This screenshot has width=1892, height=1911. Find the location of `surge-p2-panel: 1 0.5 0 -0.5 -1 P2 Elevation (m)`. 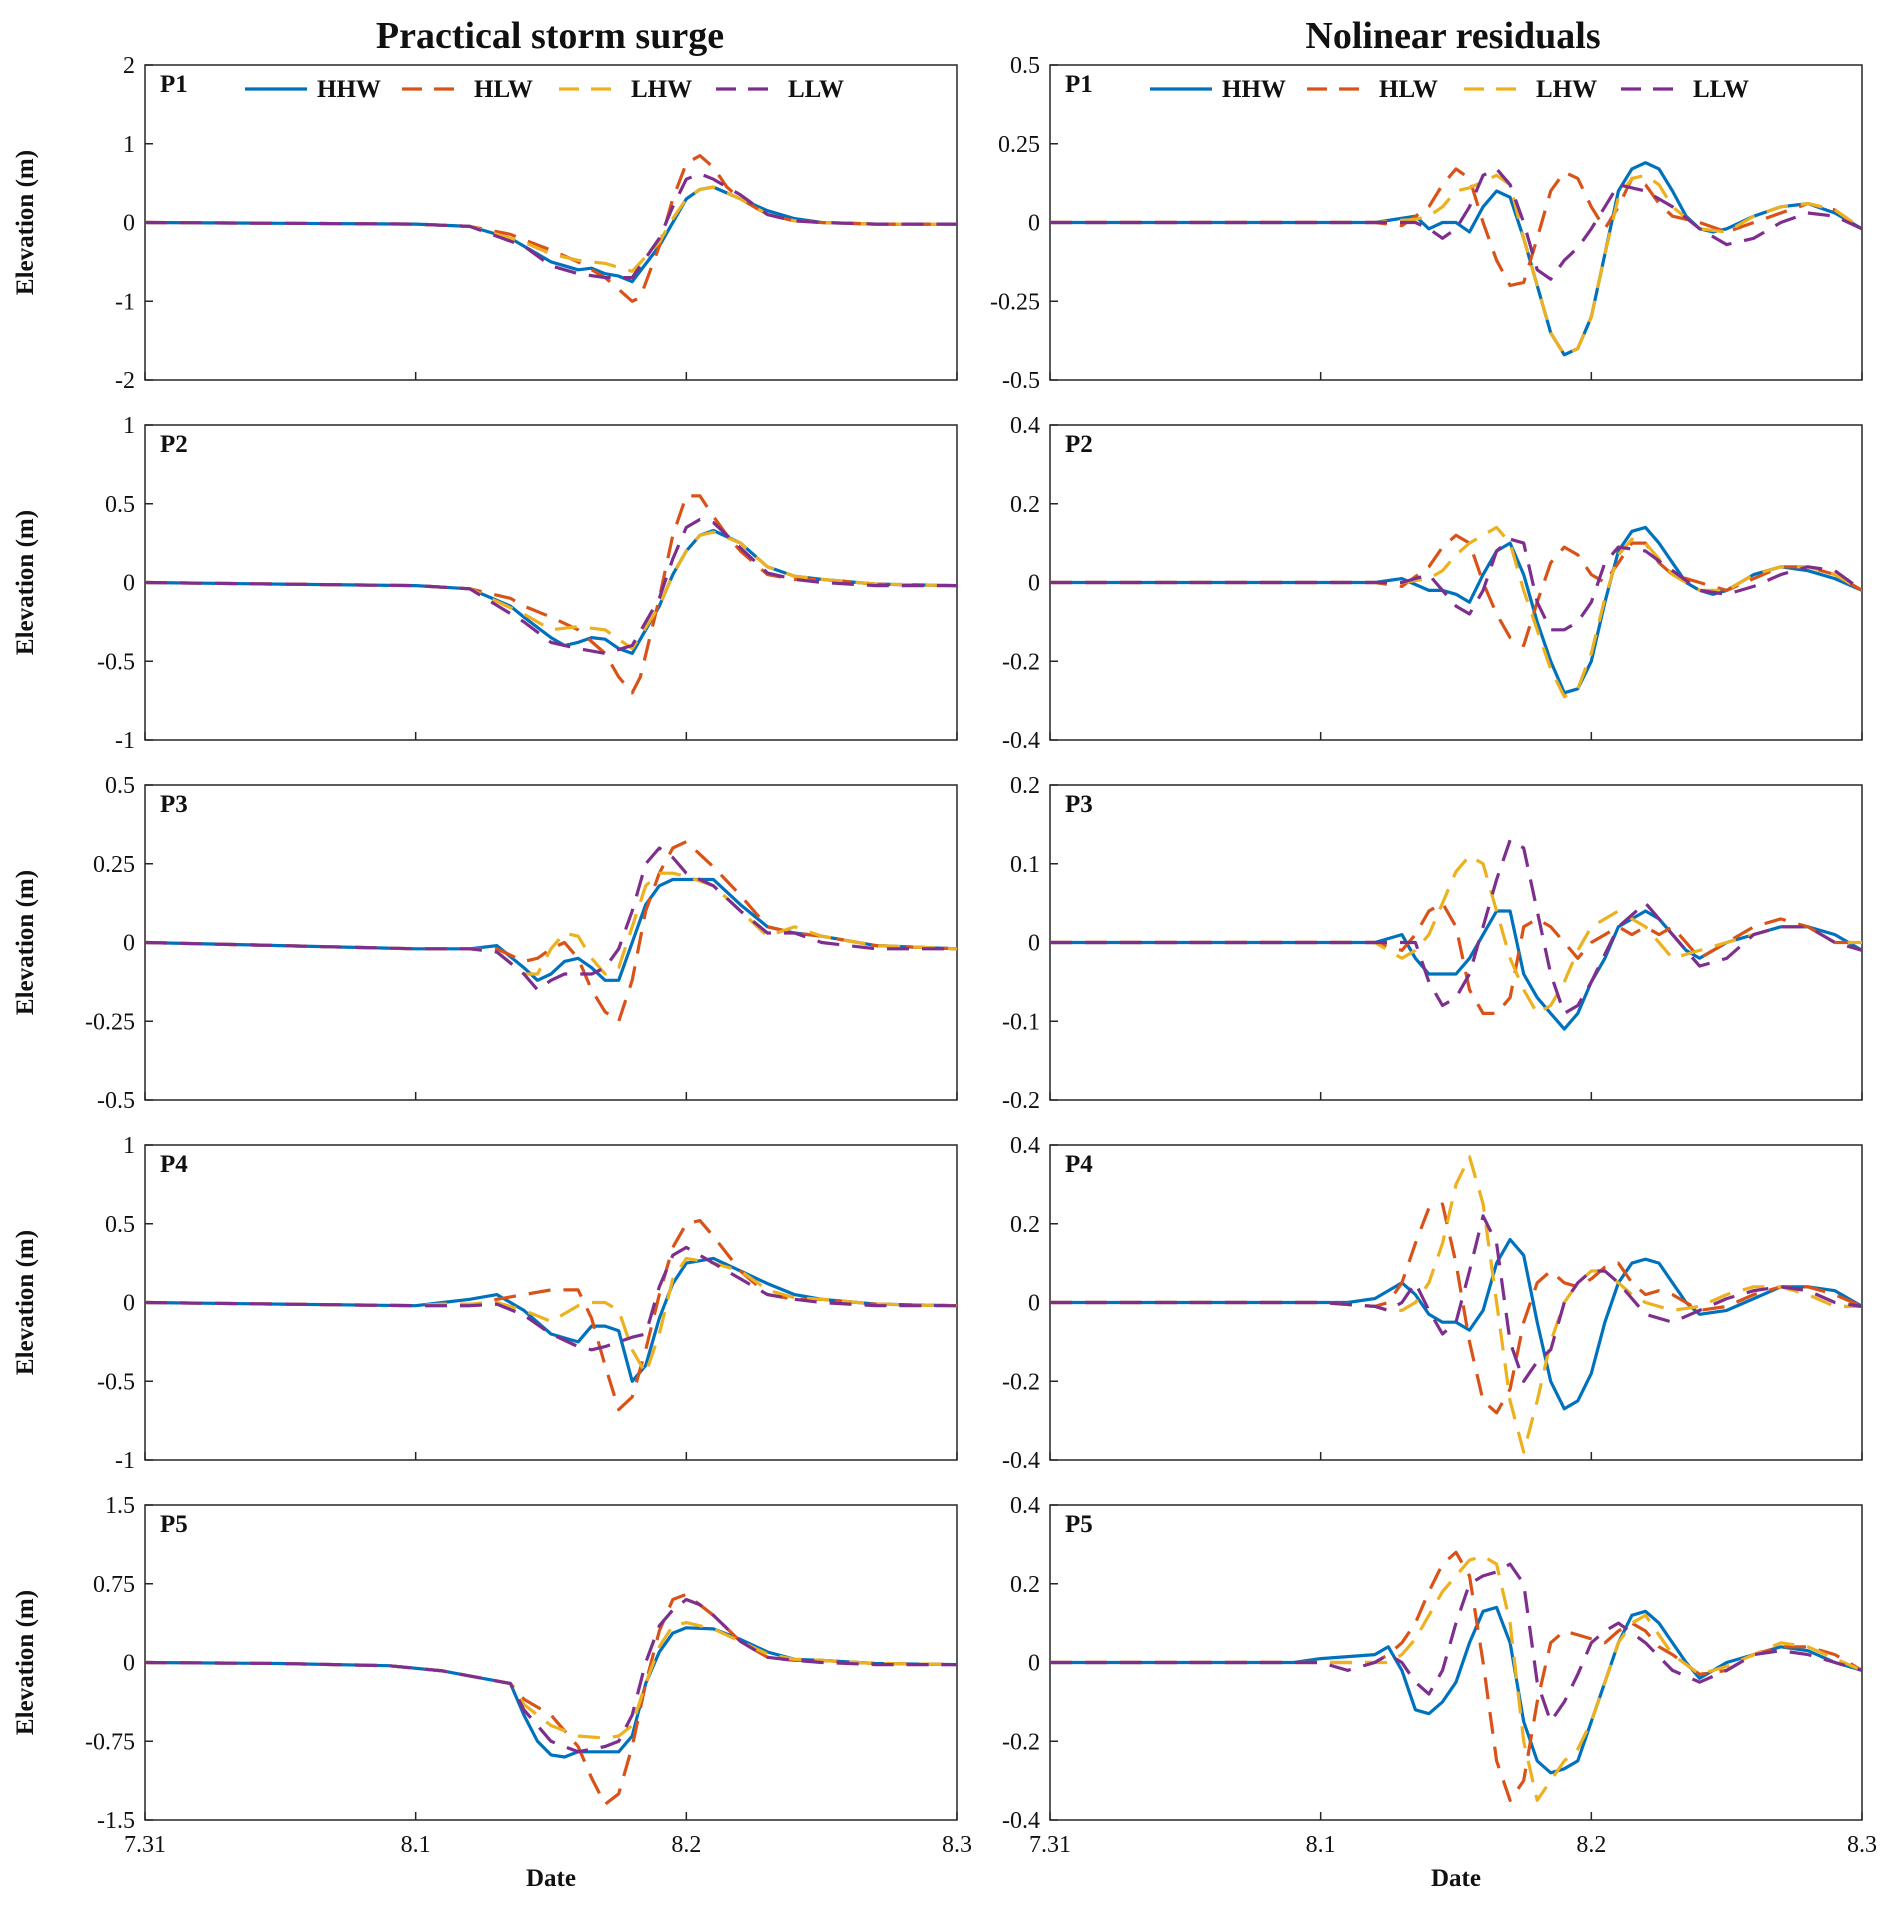

surge-p2-panel: 1 0.5 0 -0.5 -1 P2 Elevation (m) is located at coordinates (485, 583).